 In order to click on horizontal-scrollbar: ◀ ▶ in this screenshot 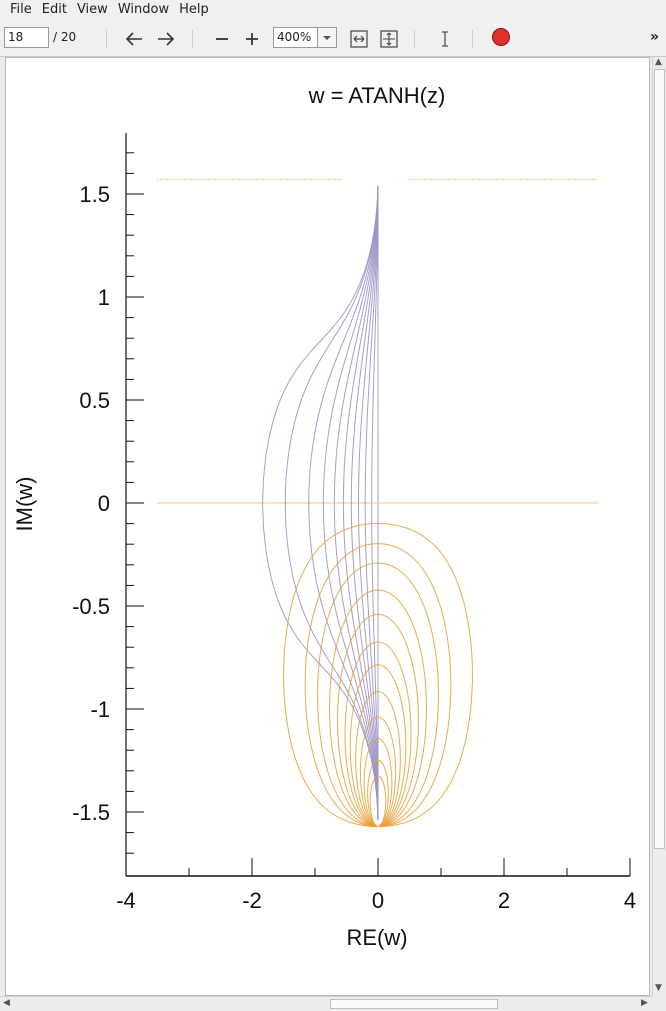, I will do `click(326, 1003)`.